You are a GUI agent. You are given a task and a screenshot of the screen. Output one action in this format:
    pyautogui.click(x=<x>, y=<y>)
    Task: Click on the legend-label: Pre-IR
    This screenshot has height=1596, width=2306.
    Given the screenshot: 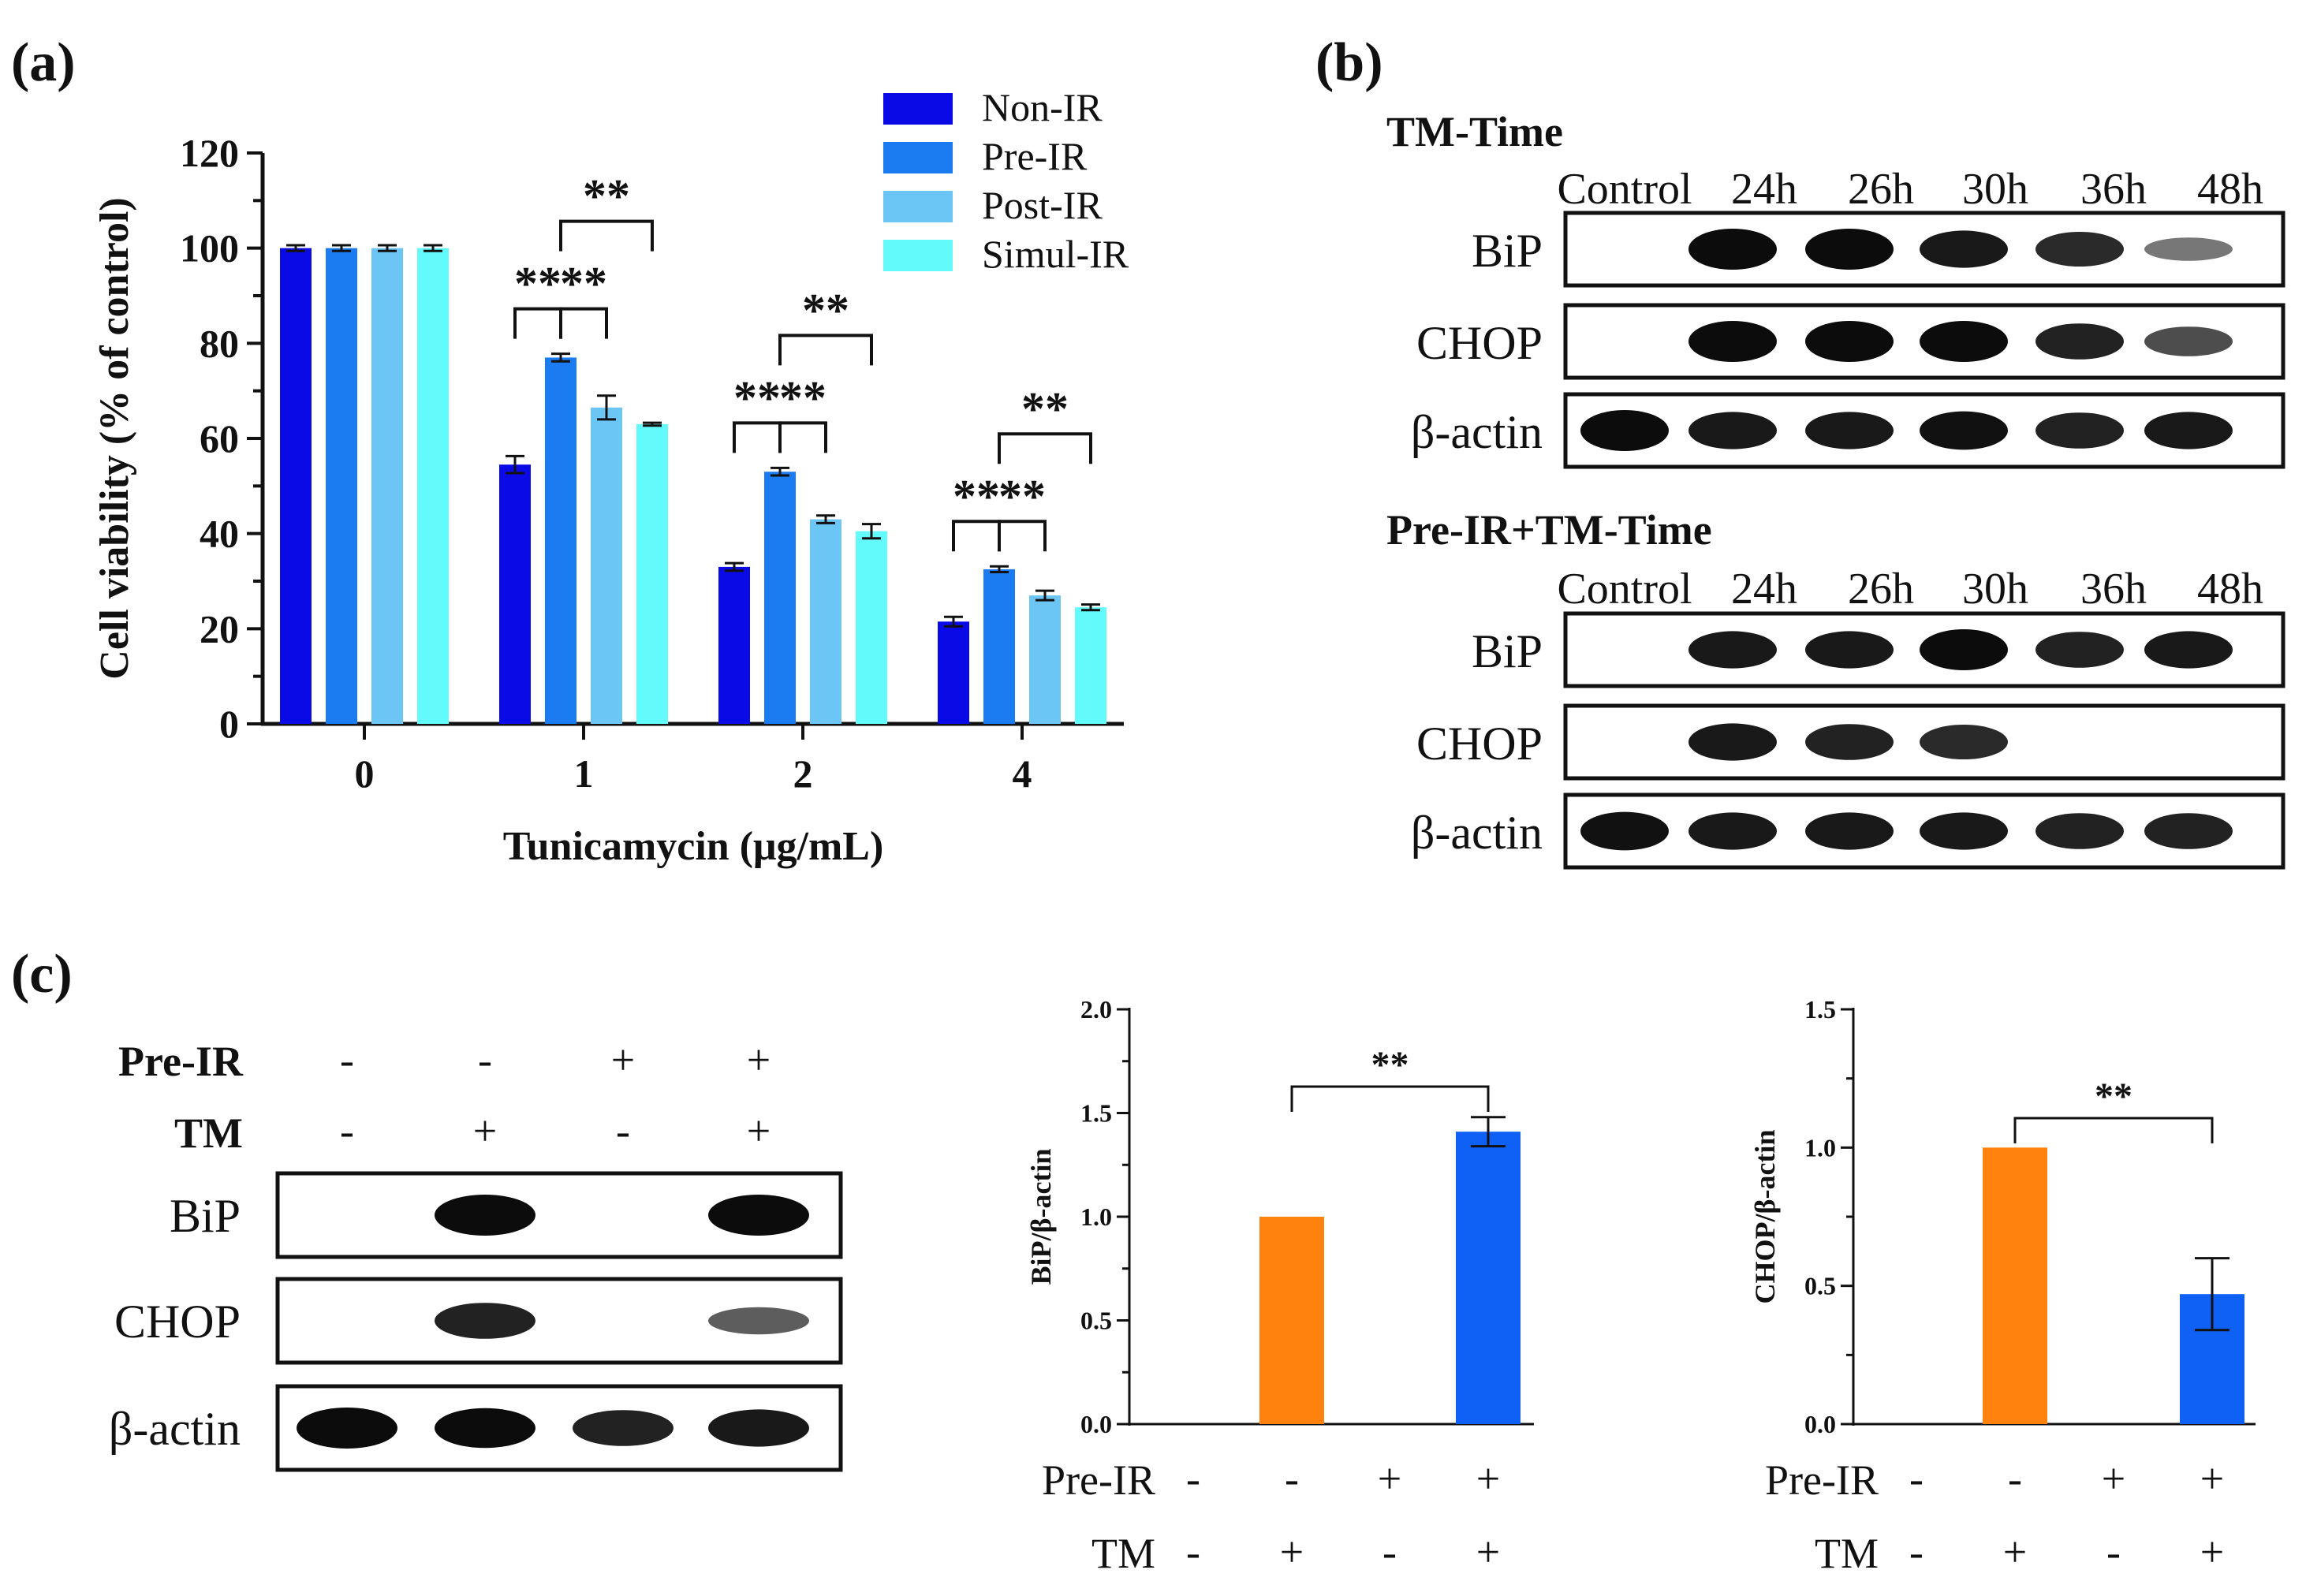 What is the action you would take?
    pyautogui.click(x=1035, y=156)
    